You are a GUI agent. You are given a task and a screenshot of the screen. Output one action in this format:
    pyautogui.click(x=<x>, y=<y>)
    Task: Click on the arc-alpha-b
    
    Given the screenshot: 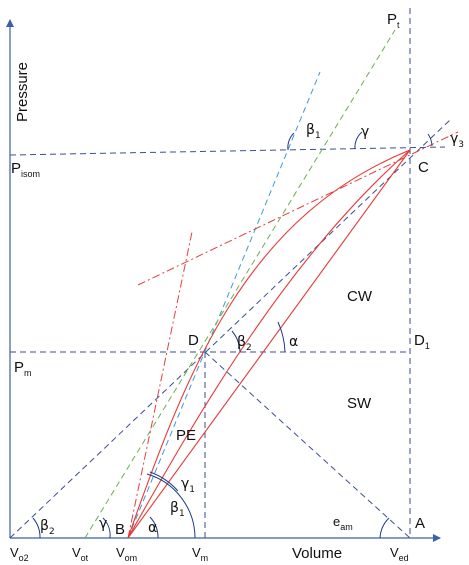 What is the action you would take?
    pyautogui.click(x=154, y=527)
    